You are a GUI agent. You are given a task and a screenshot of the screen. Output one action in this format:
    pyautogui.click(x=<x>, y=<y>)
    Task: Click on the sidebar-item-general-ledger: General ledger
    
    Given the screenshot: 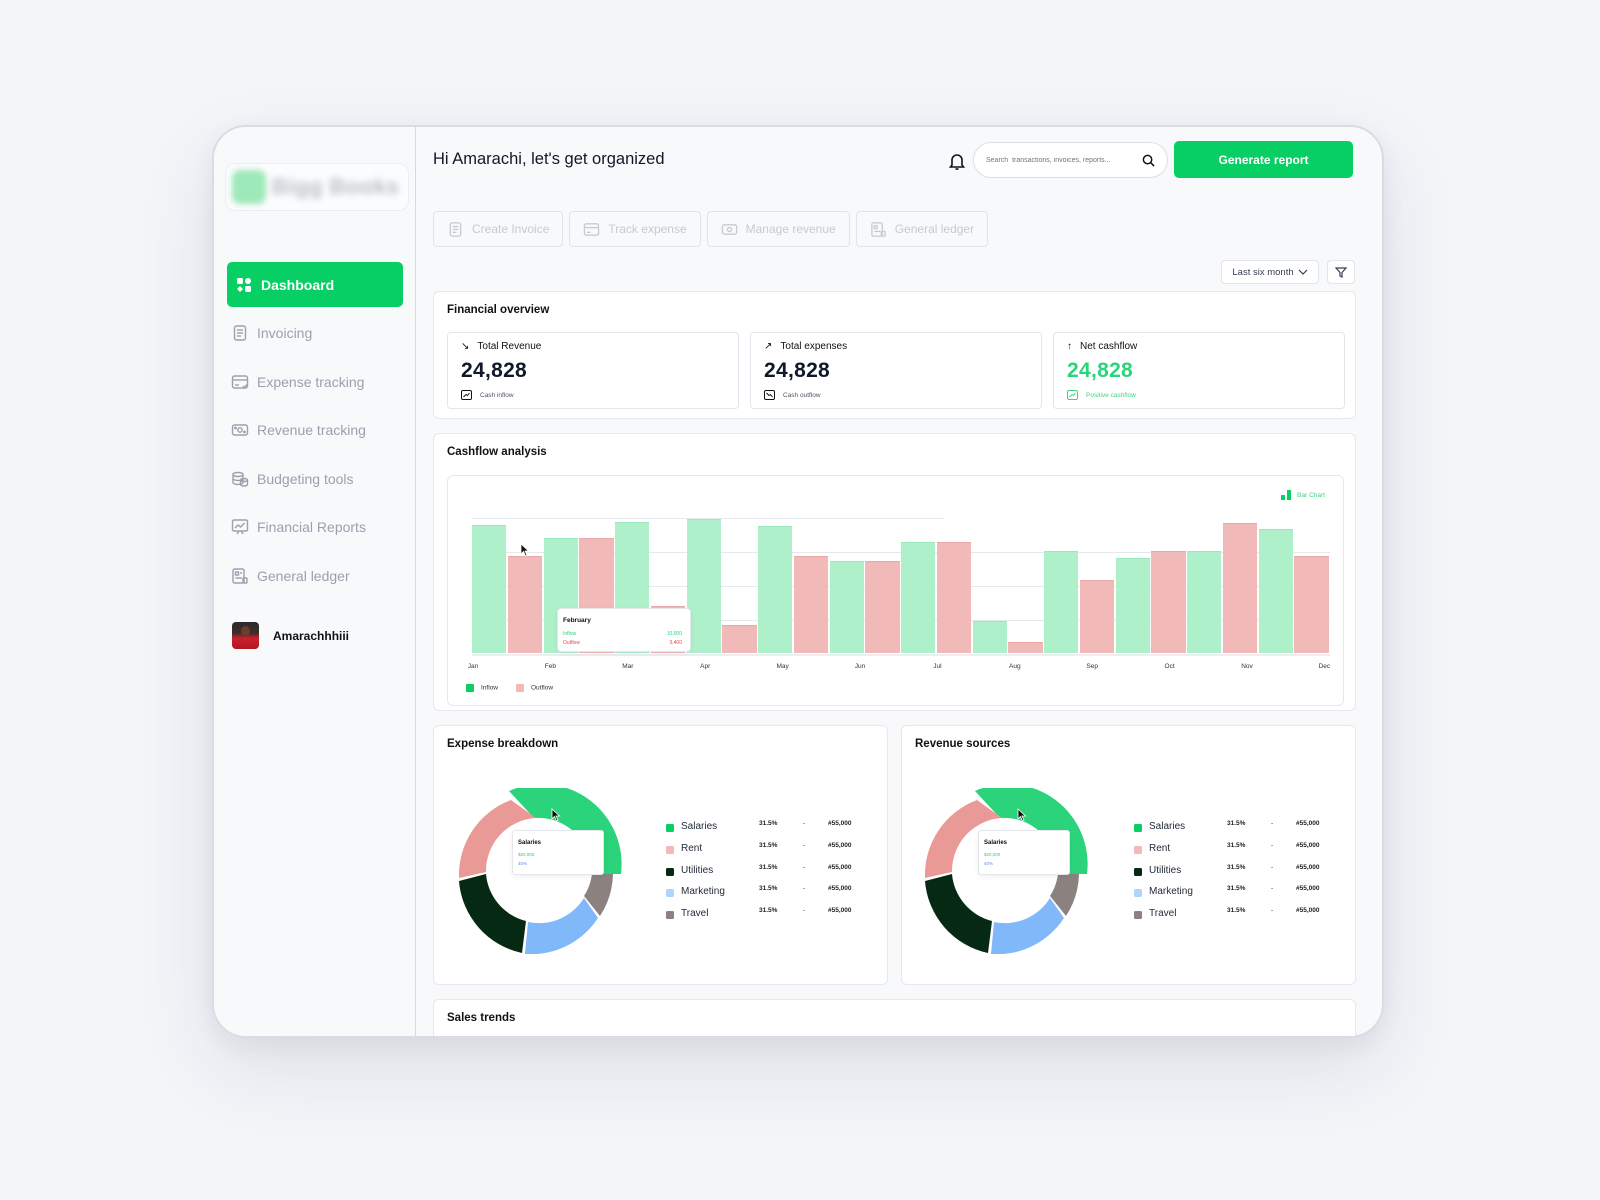 What is the action you would take?
    pyautogui.click(x=315, y=576)
    